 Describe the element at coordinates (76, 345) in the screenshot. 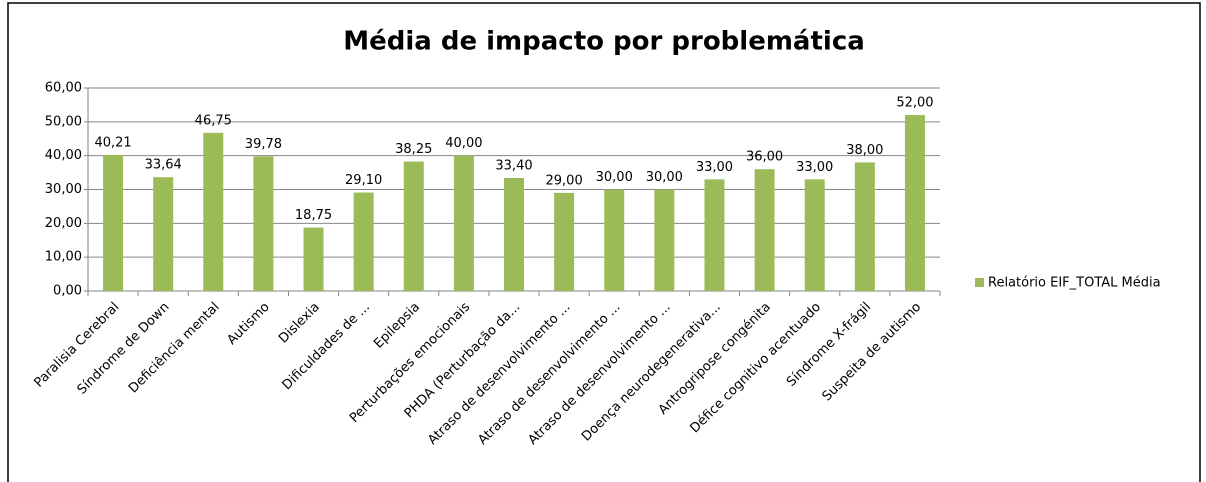

I see `x-tick-label: Paralisia Cerebral` at that location.